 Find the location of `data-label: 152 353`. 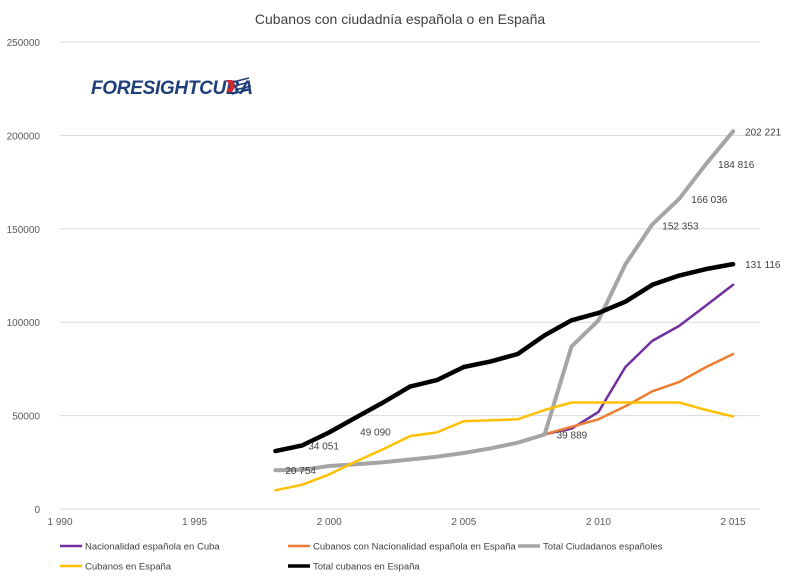

data-label: 152 353 is located at coordinates (680, 226).